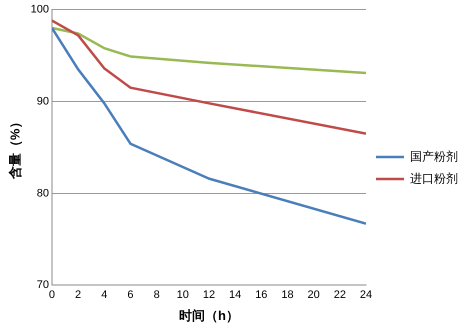  What do you see at coordinates (42, 102) in the screenshot?
I see `y-tick-label: 90` at bounding box center [42, 102].